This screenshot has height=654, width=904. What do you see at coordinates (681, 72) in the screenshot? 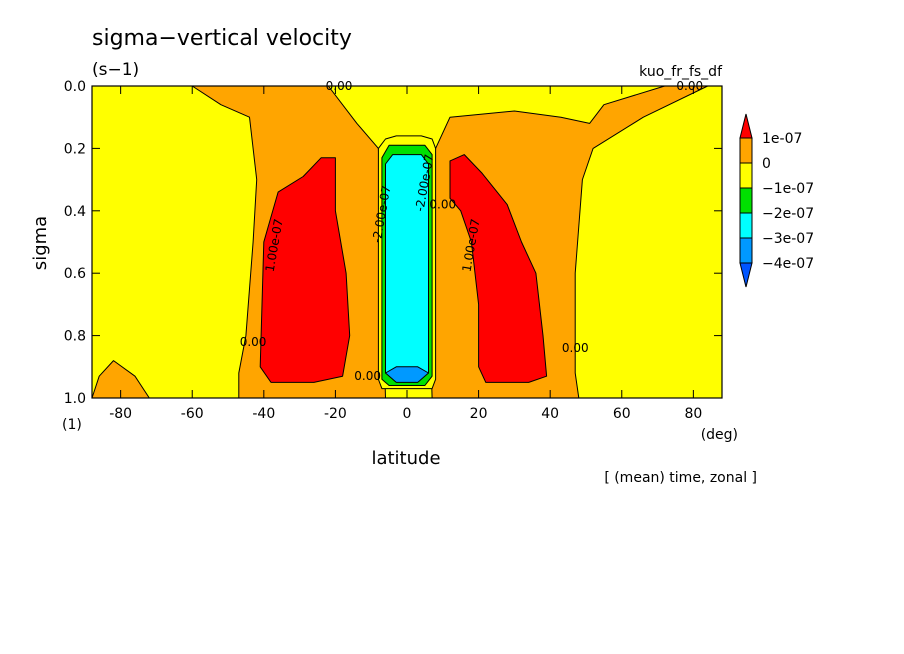
I see `run-label: kuo_fr_fs_df` at bounding box center [681, 72].